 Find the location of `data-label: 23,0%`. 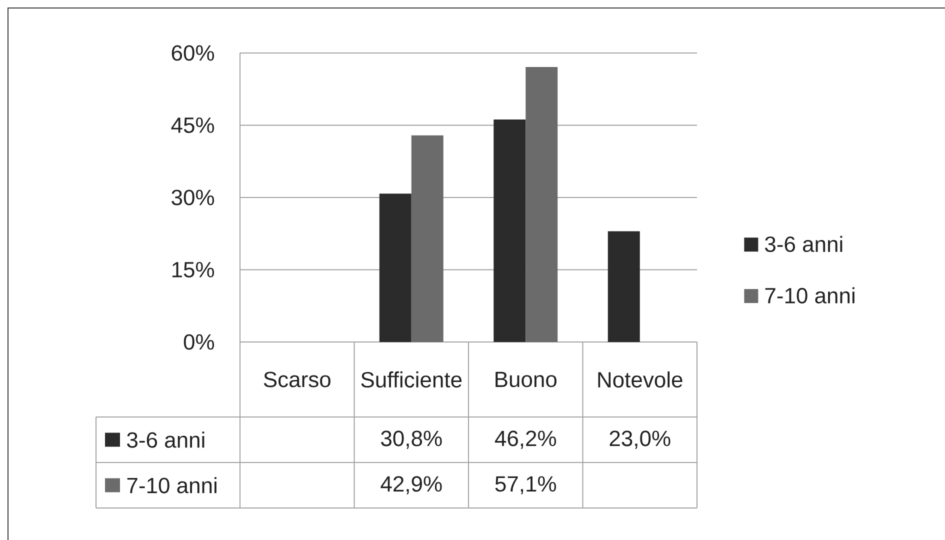

data-label: 23,0% is located at coordinates (640, 439).